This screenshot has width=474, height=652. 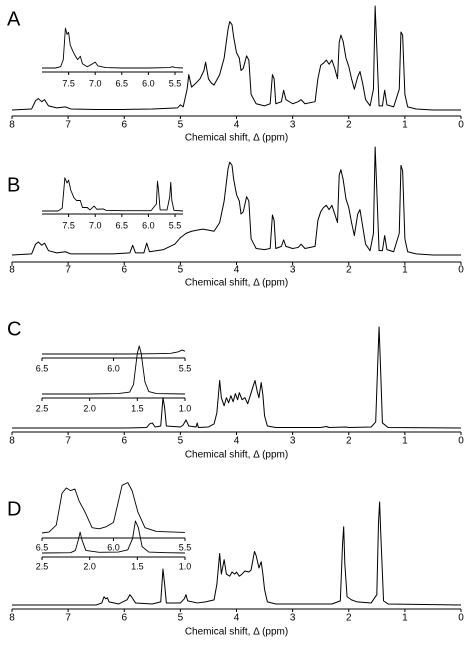 What do you see at coordinates (14, 329) in the screenshot?
I see `panel-label: C` at bounding box center [14, 329].